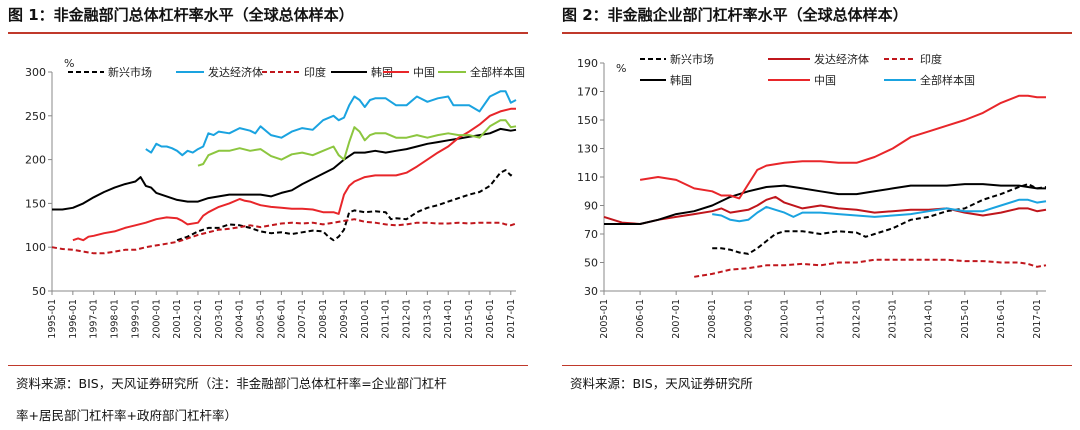  What do you see at coordinates (587, 63) in the screenshot?
I see `y-tick-label: 190` at bounding box center [587, 63].